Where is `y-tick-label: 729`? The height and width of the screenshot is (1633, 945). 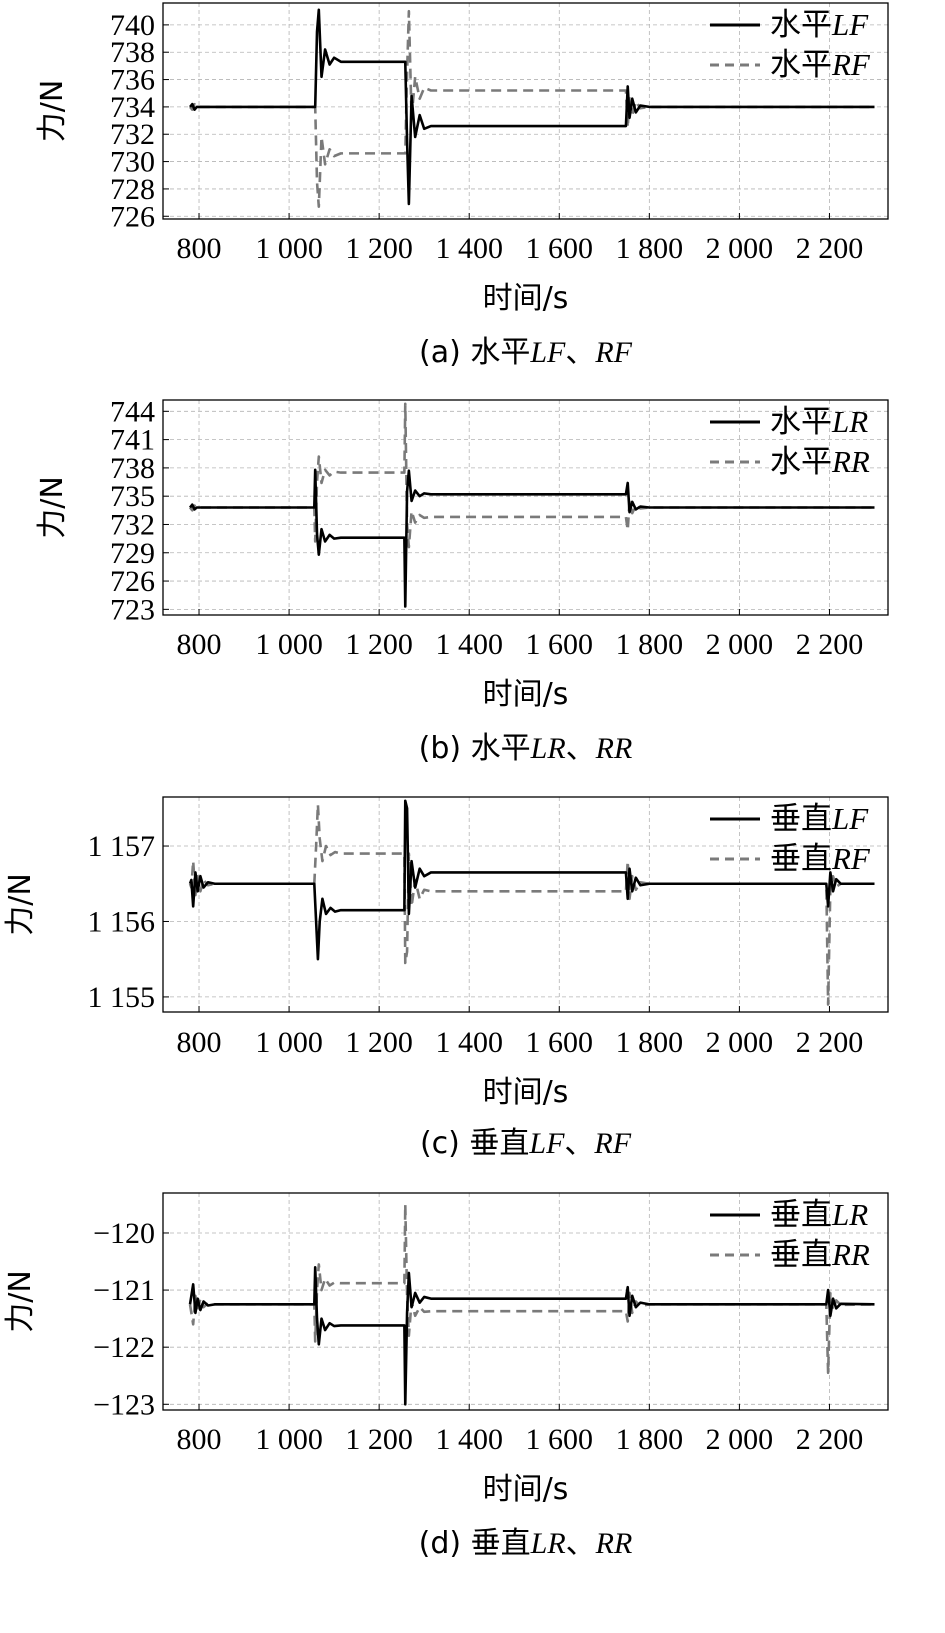
y-tick-label: 729 is located at coordinates (132, 553).